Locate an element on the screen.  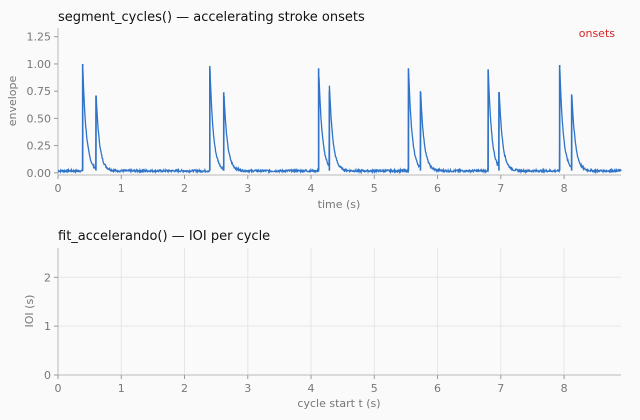
ioi-x-tick-label-3: 3 is located at coordinates (247, 388).